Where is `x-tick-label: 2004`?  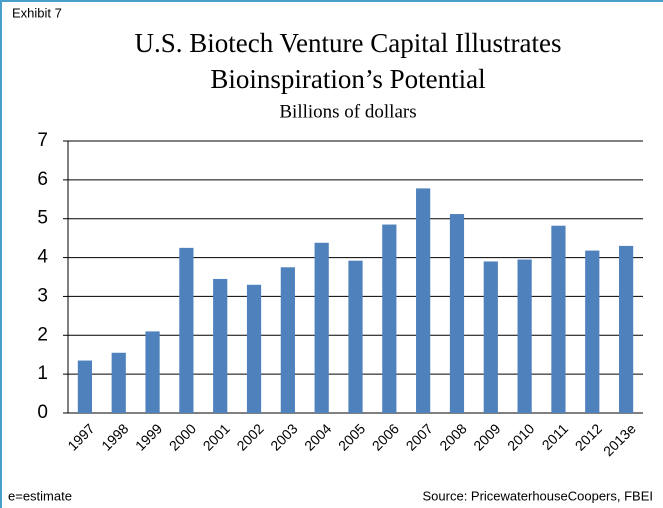
x-tick-label: 2004 is located at coordinates (317, 436).